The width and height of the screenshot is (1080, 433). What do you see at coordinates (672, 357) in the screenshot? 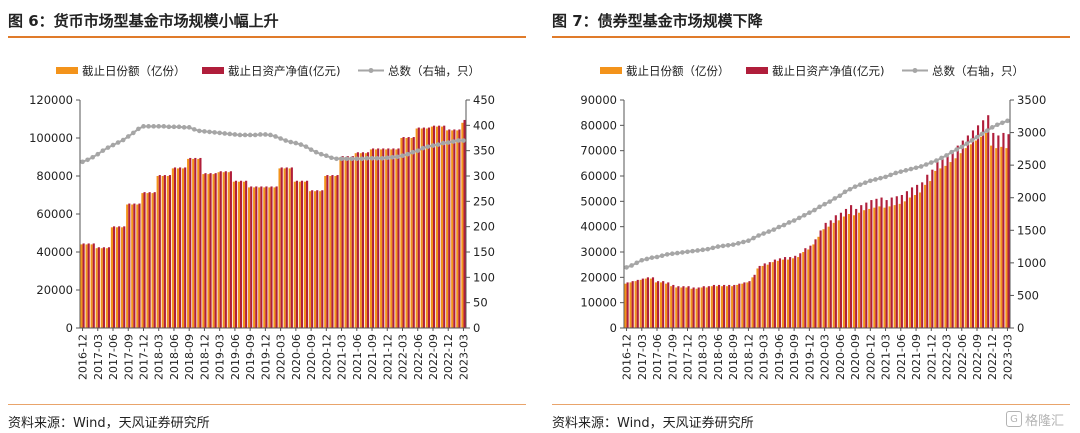
I see `x-tick-label: 2017-09` at bounding box center [672, 357].